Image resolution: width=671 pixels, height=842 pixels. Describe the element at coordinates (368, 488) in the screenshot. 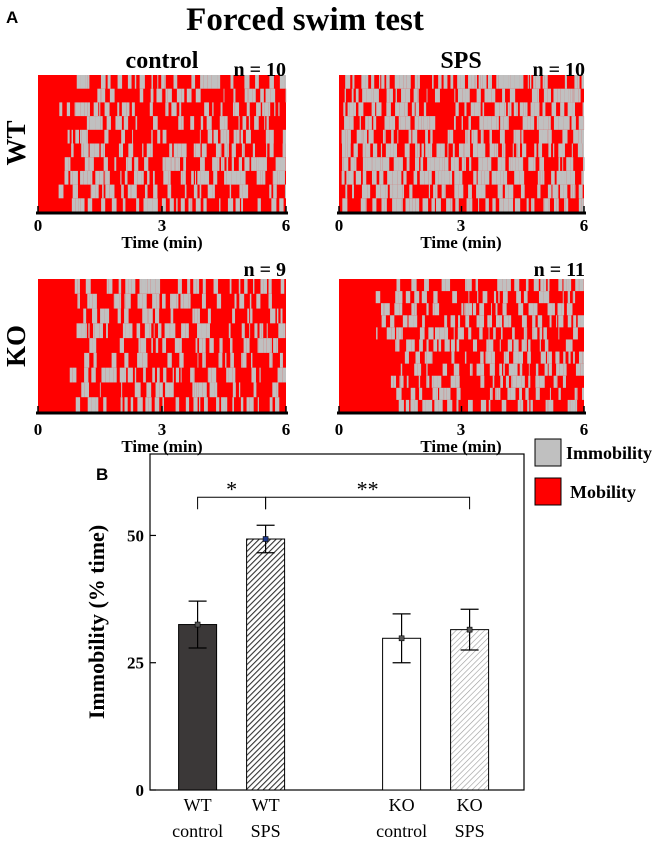

I see `significance-label: **` at that location.